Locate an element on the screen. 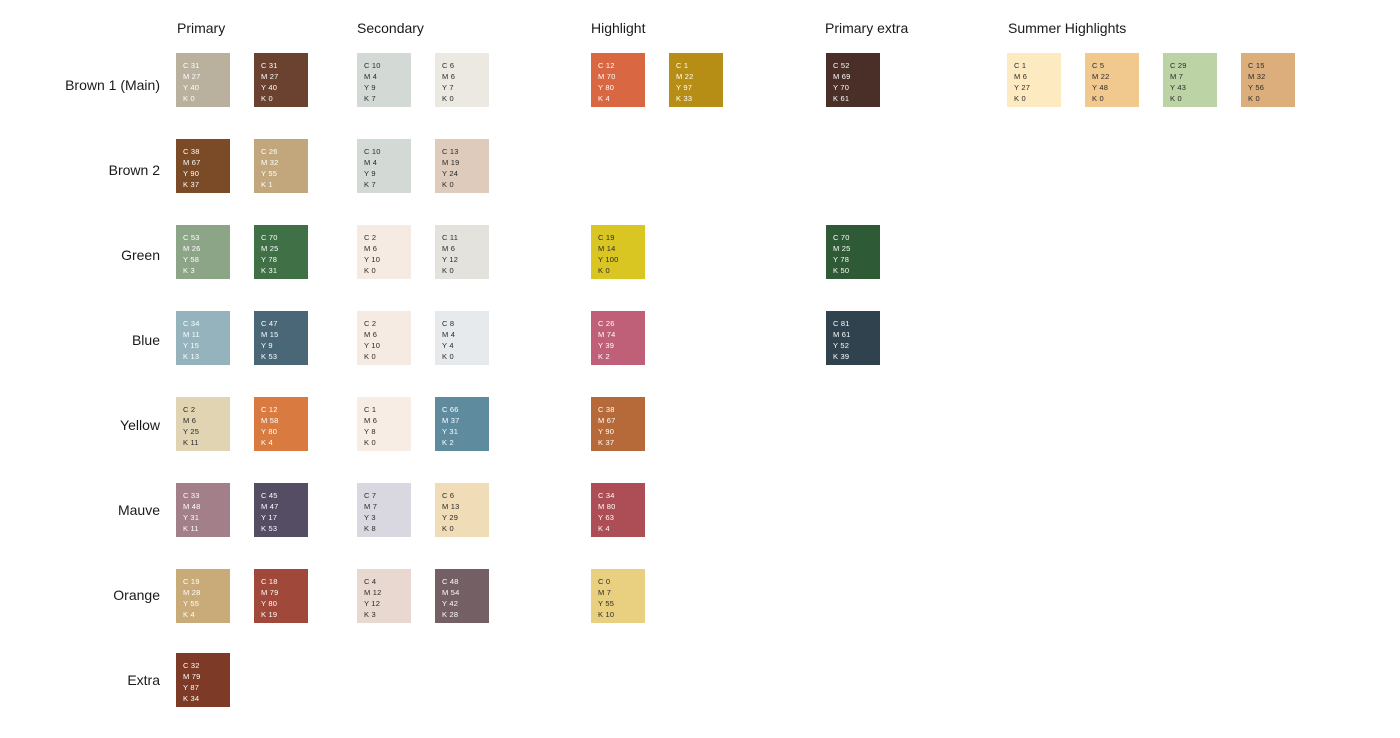 This screenshot has width=1400, height=738. black-value: K 37 is located at coordinates (606, 442).